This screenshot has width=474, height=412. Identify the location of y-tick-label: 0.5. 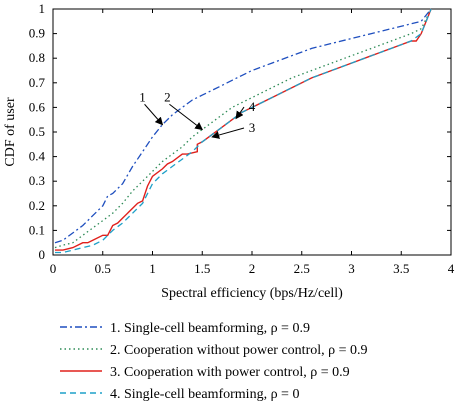
(37, 131).